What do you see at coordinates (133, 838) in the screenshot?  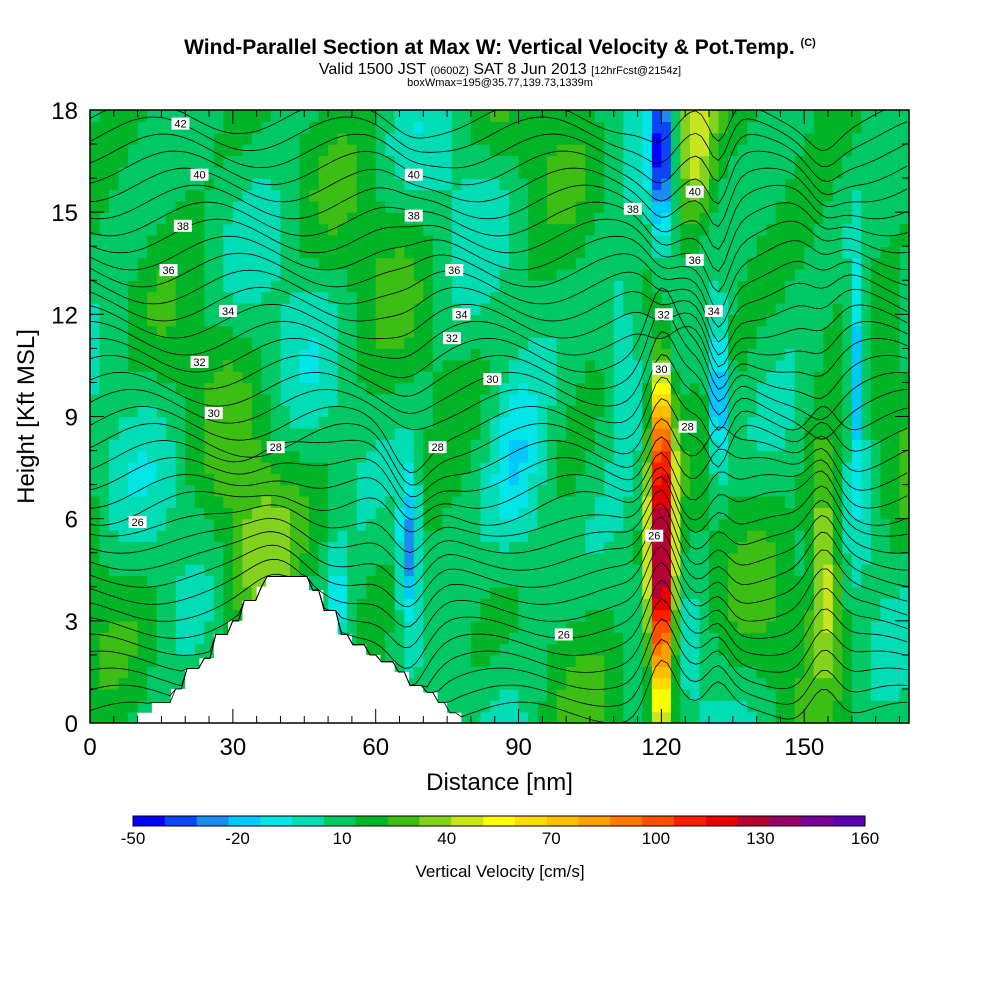 I see `colorbar-tick-label: -50` at bounding box center [133, 838].